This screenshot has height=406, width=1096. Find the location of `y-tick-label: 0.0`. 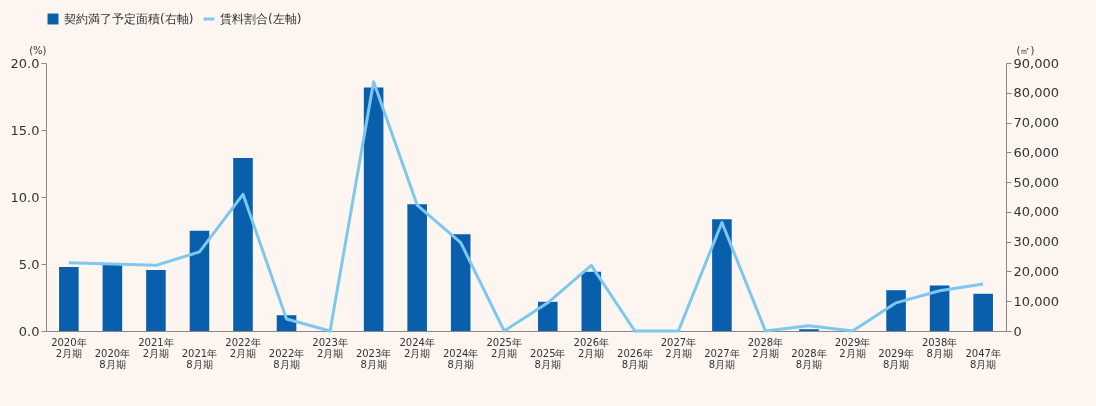

y-tick-label: 0.0 is located at coordinates (29, 331).